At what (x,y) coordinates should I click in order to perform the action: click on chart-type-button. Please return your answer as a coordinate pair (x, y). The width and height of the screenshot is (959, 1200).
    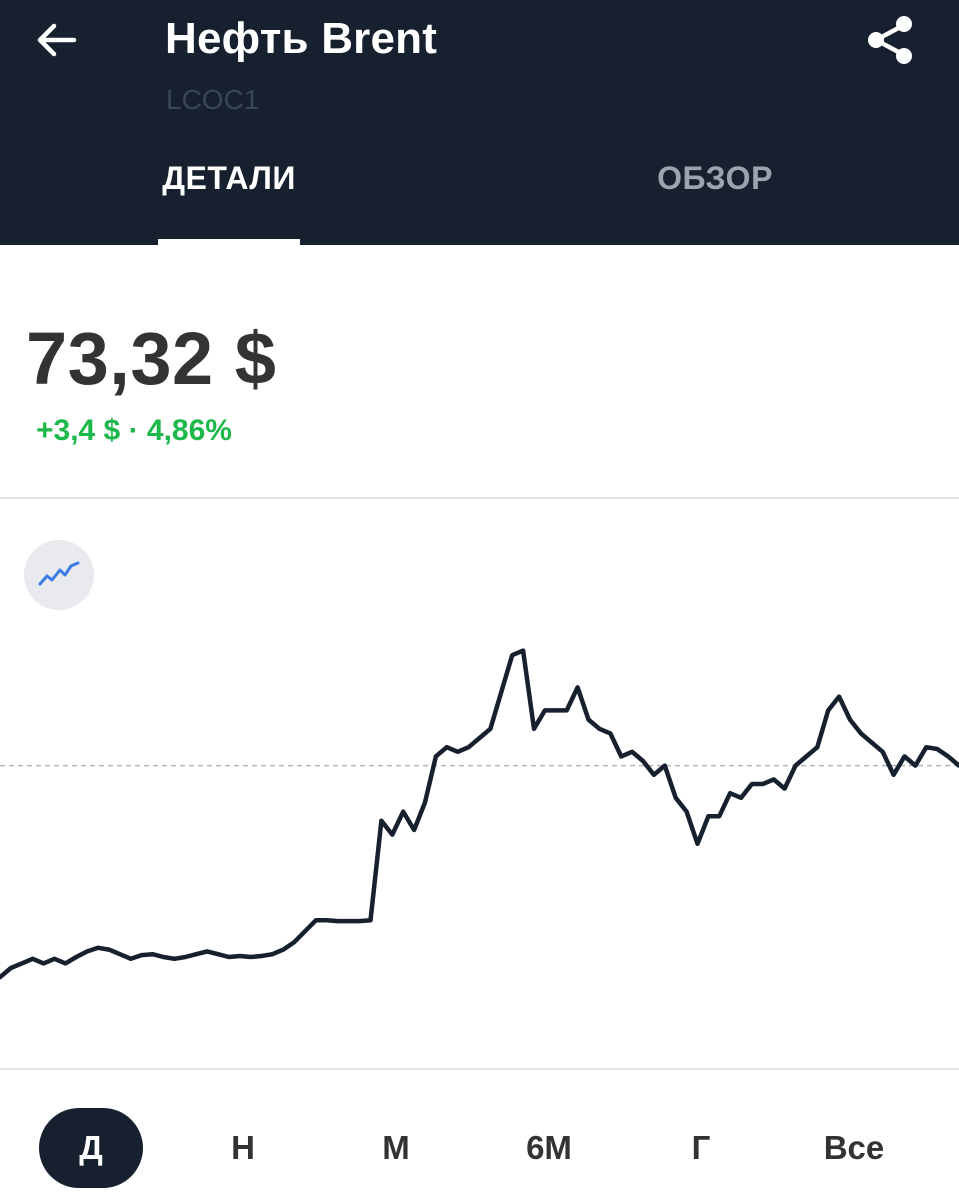
    Looking at the image, I should click on (59, 575).